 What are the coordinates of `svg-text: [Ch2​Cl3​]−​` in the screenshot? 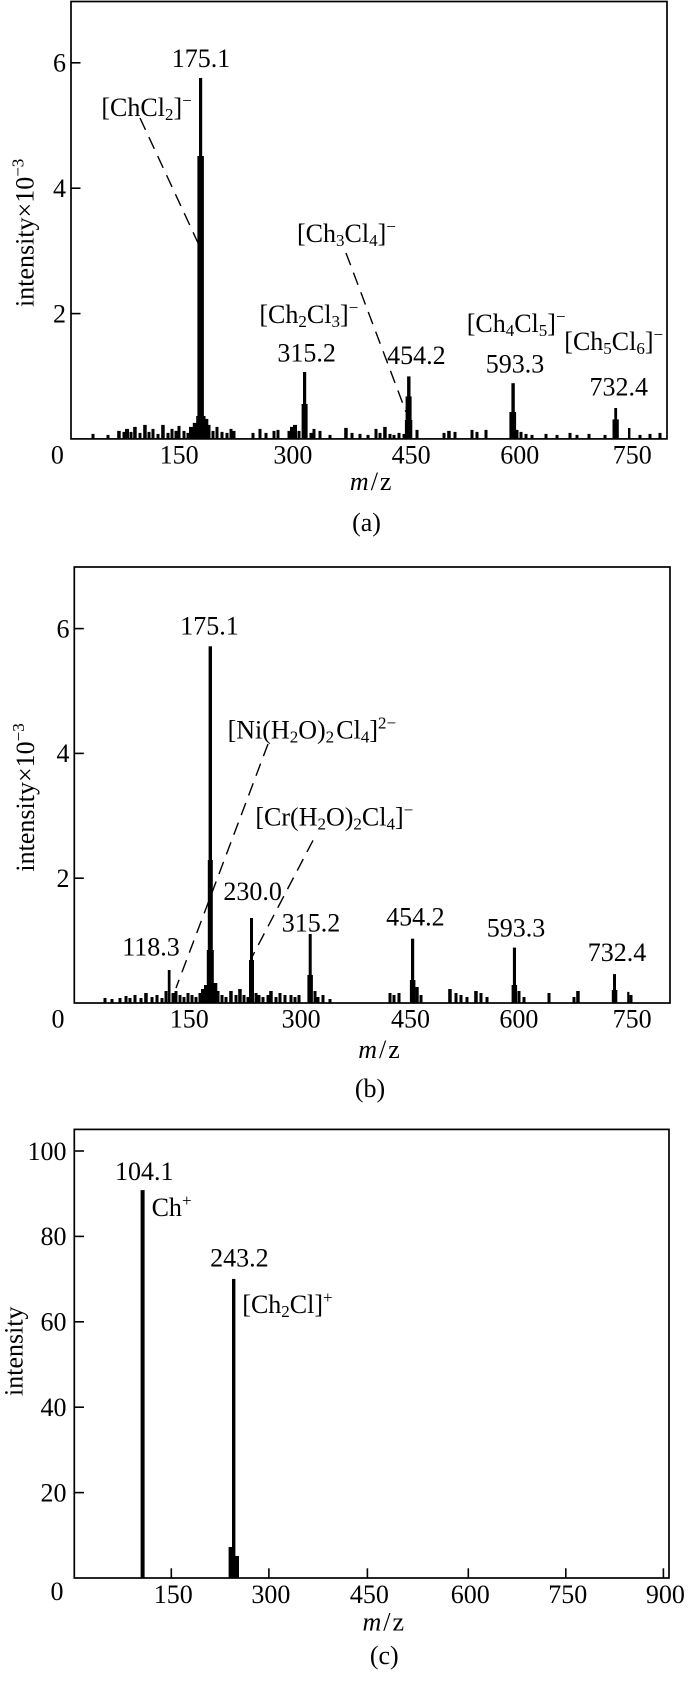 It's located at (308, 314).